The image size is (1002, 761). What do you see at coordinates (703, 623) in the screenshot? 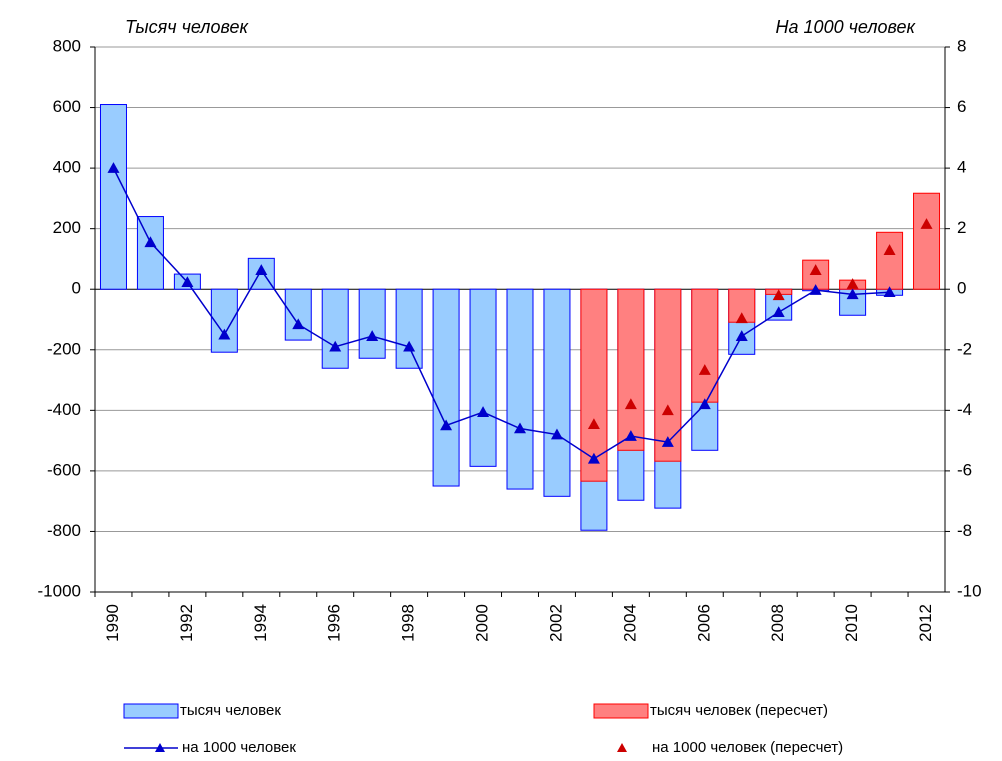
I see `x-tick-label: 2006` at bounding box center [703, 623].